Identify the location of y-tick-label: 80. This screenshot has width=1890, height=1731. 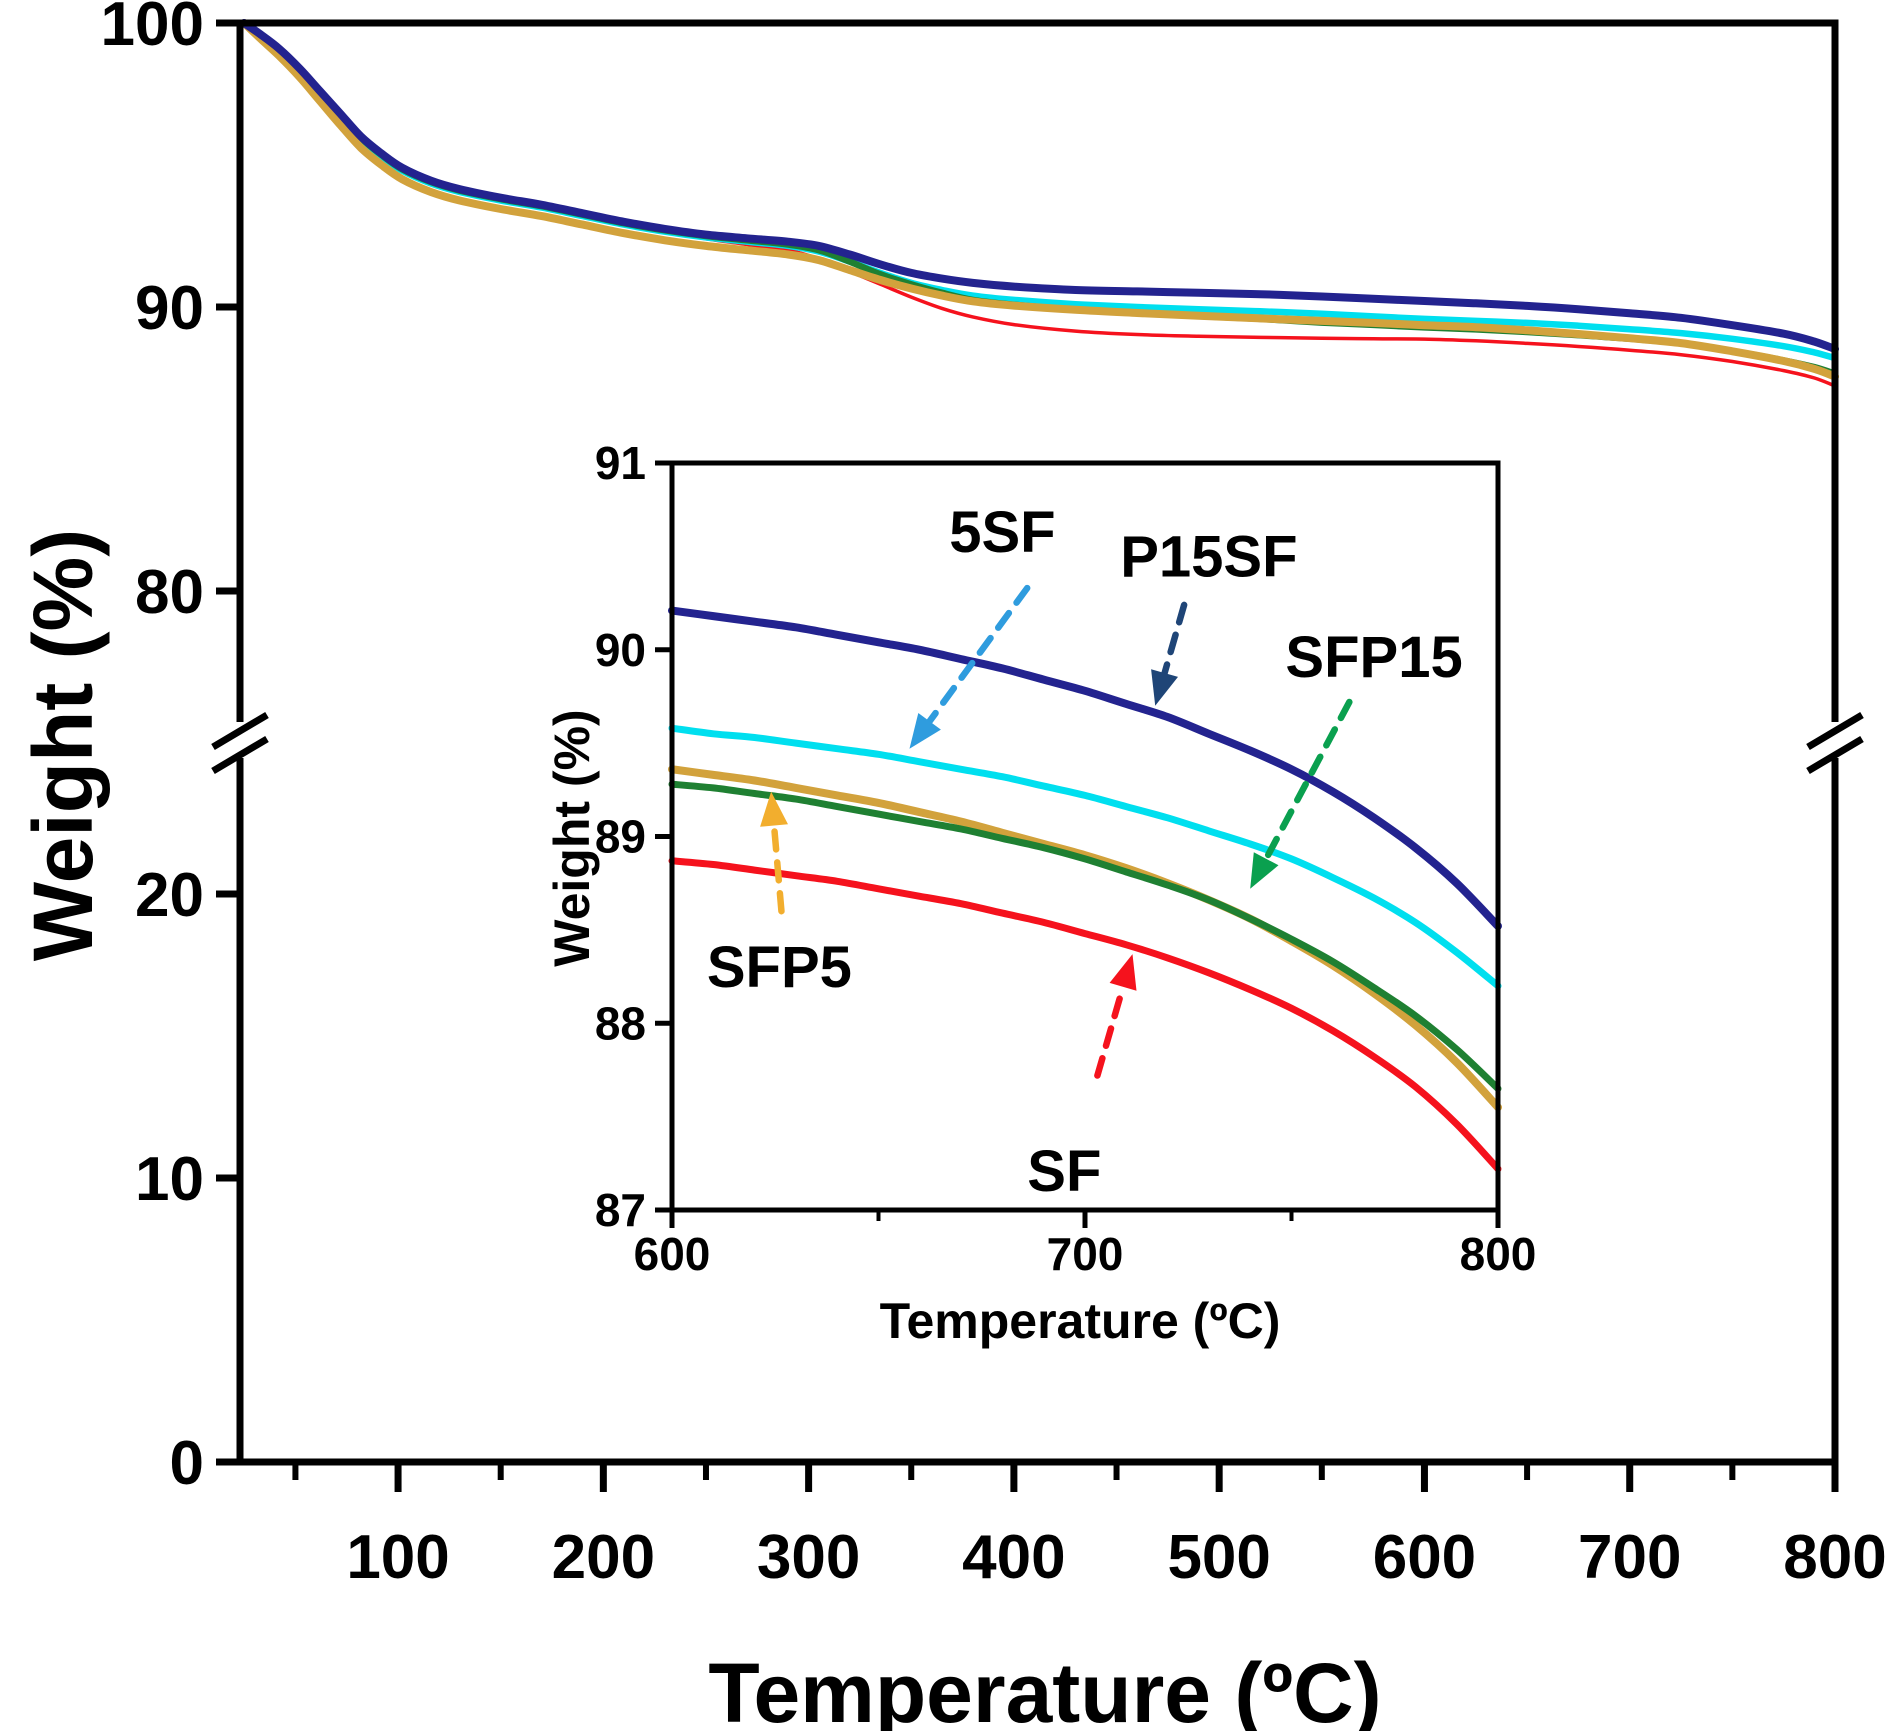
(169, 592).